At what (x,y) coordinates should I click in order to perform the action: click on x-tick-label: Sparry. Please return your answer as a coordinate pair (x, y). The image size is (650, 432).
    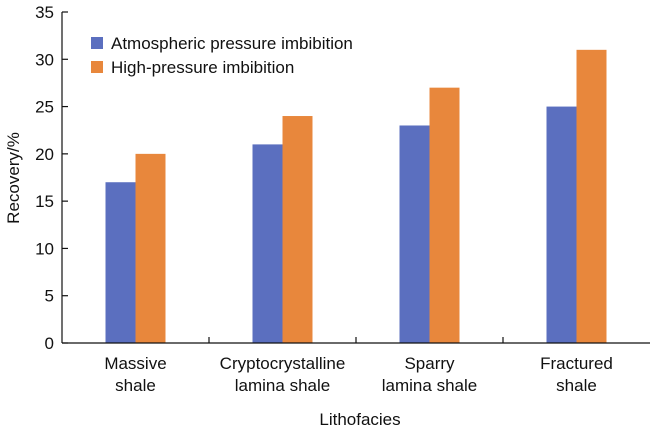
    Looking at the image, I should click on (429, 363).